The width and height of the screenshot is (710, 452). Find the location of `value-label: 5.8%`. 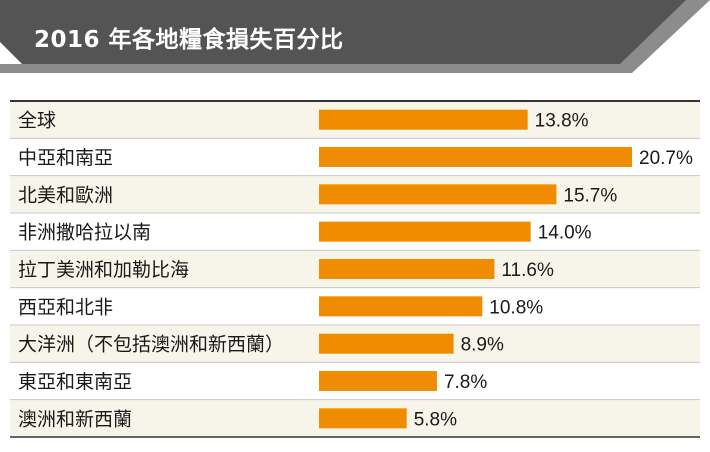

value-label: 5.8% is located at coordinates (435, 419).